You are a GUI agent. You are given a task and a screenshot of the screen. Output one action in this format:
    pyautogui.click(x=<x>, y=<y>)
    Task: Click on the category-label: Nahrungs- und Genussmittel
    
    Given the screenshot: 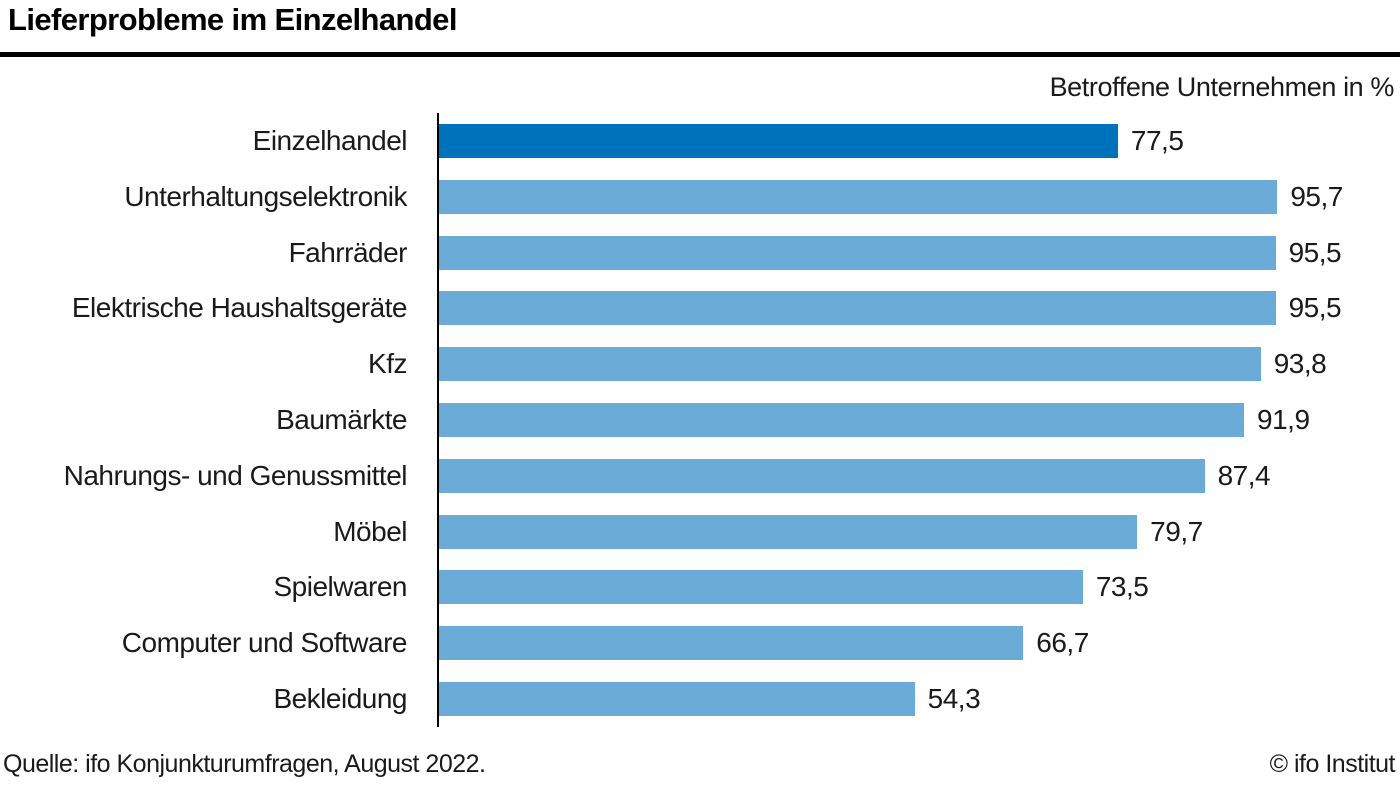 What is the action you would take?
    pyautogui.click(x=235, y=475)
    